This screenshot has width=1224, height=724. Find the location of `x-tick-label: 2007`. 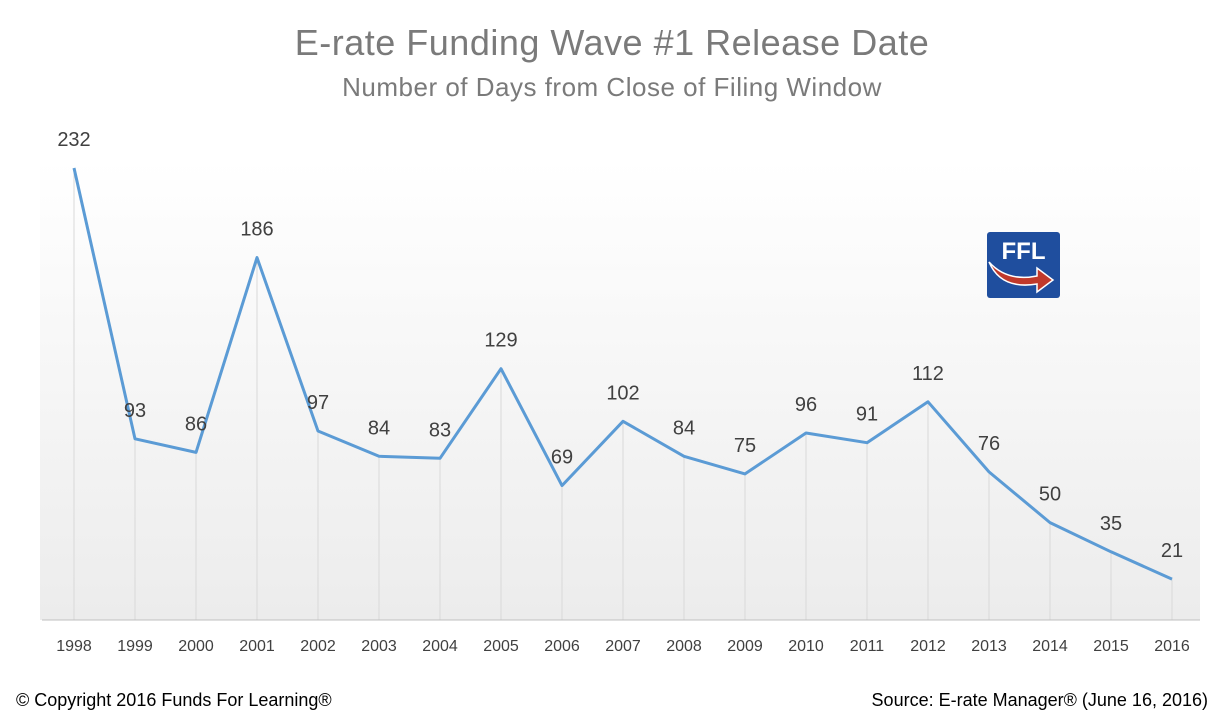

x-tick-label: 2007 is located at coordinates (623, 646).